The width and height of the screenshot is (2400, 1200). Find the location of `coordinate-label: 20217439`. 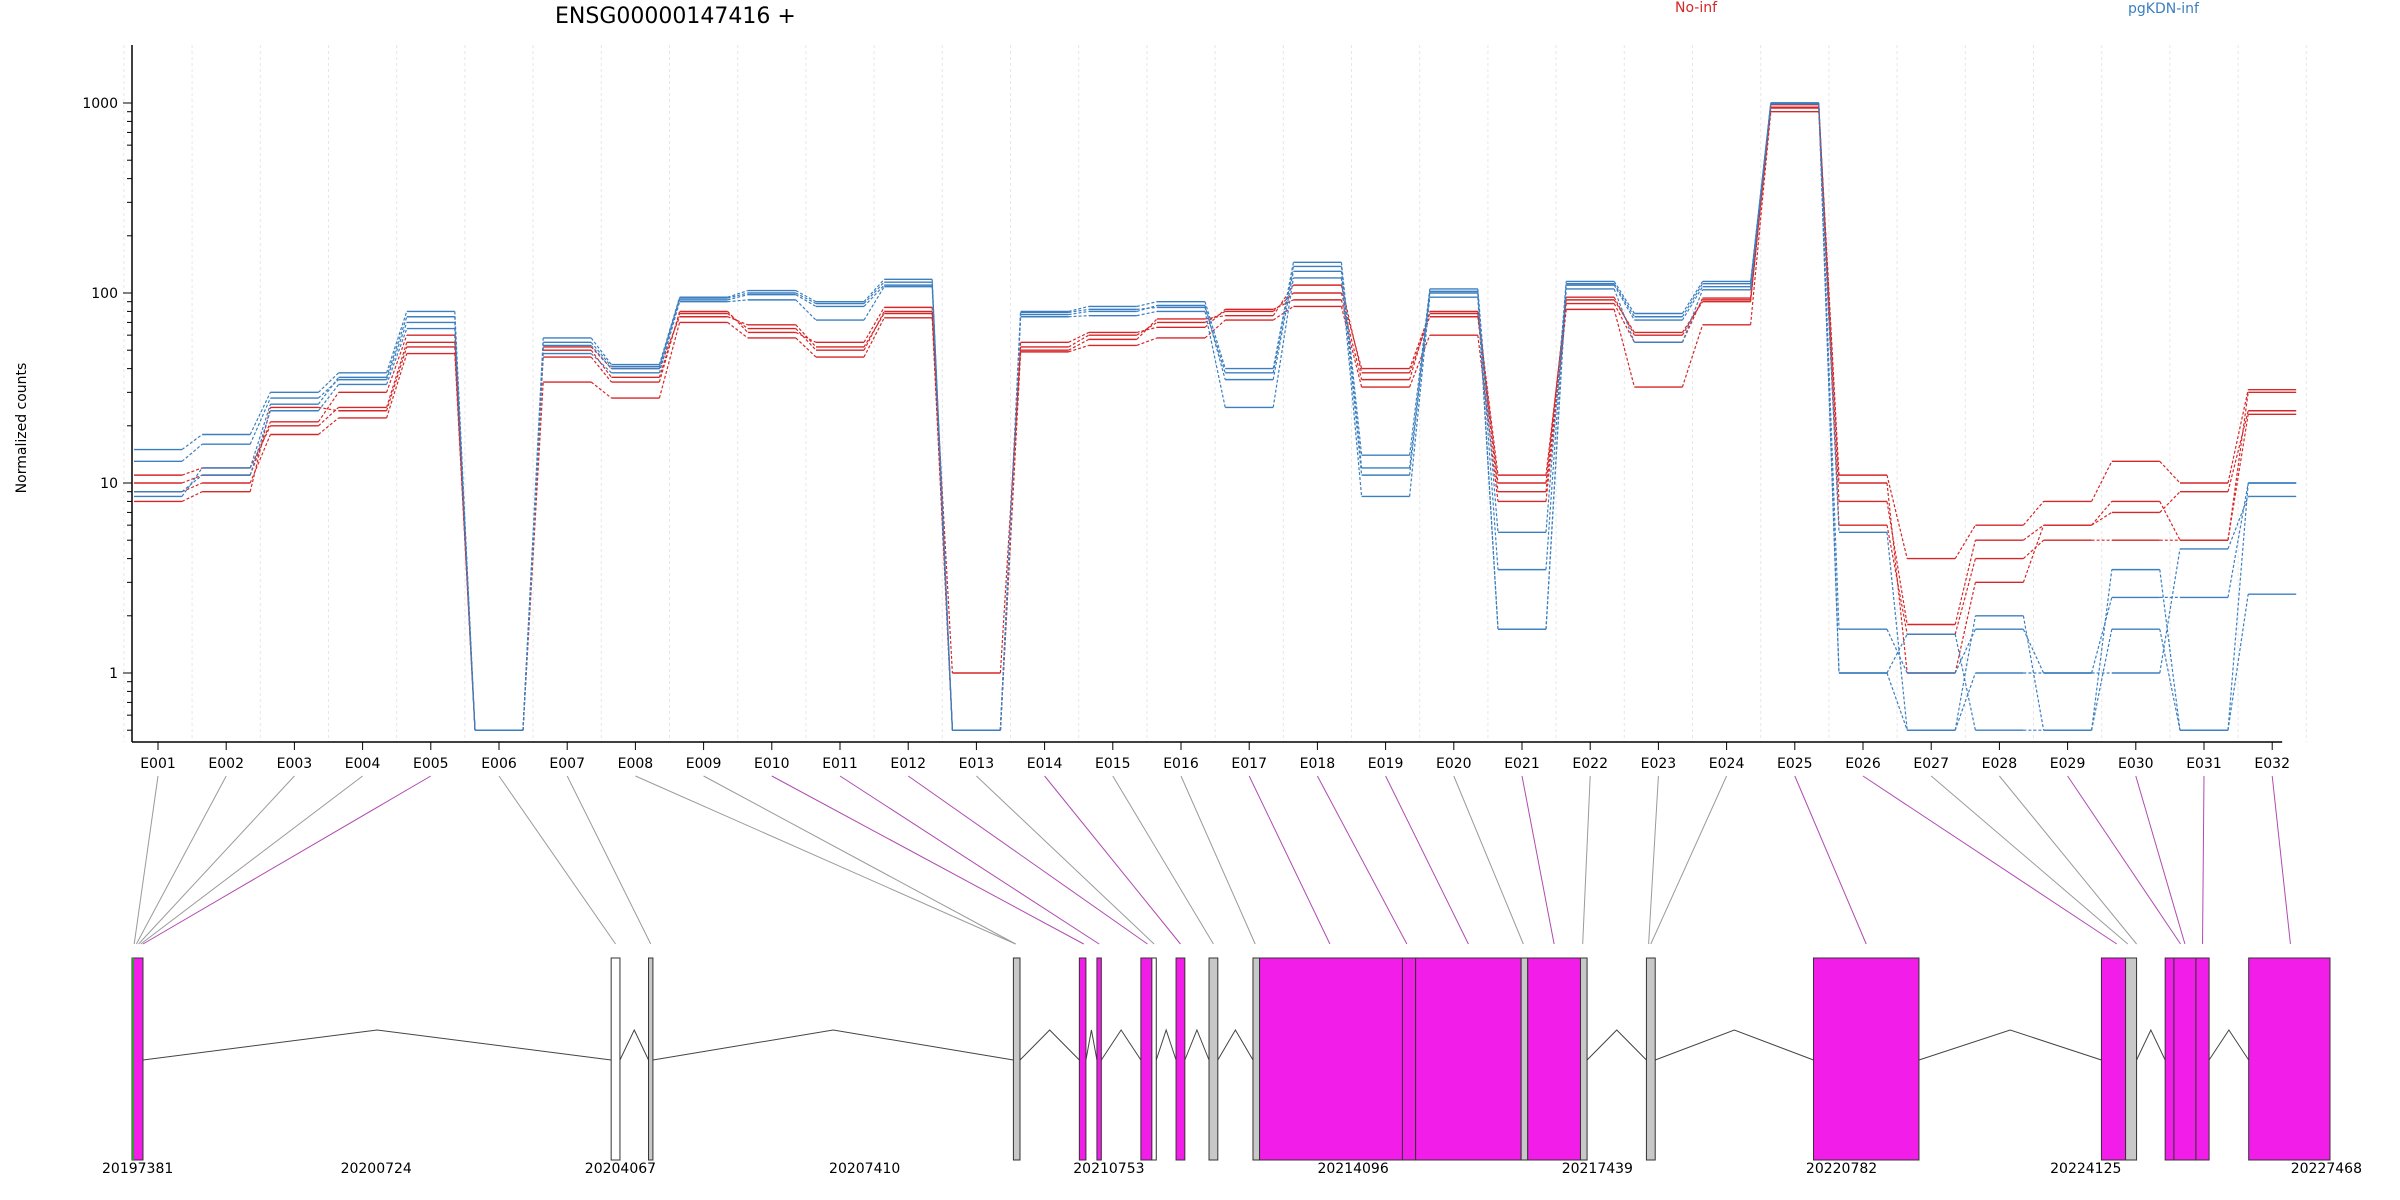

coordinate-label: 20217439 is located at coordinates (1597, 1169).